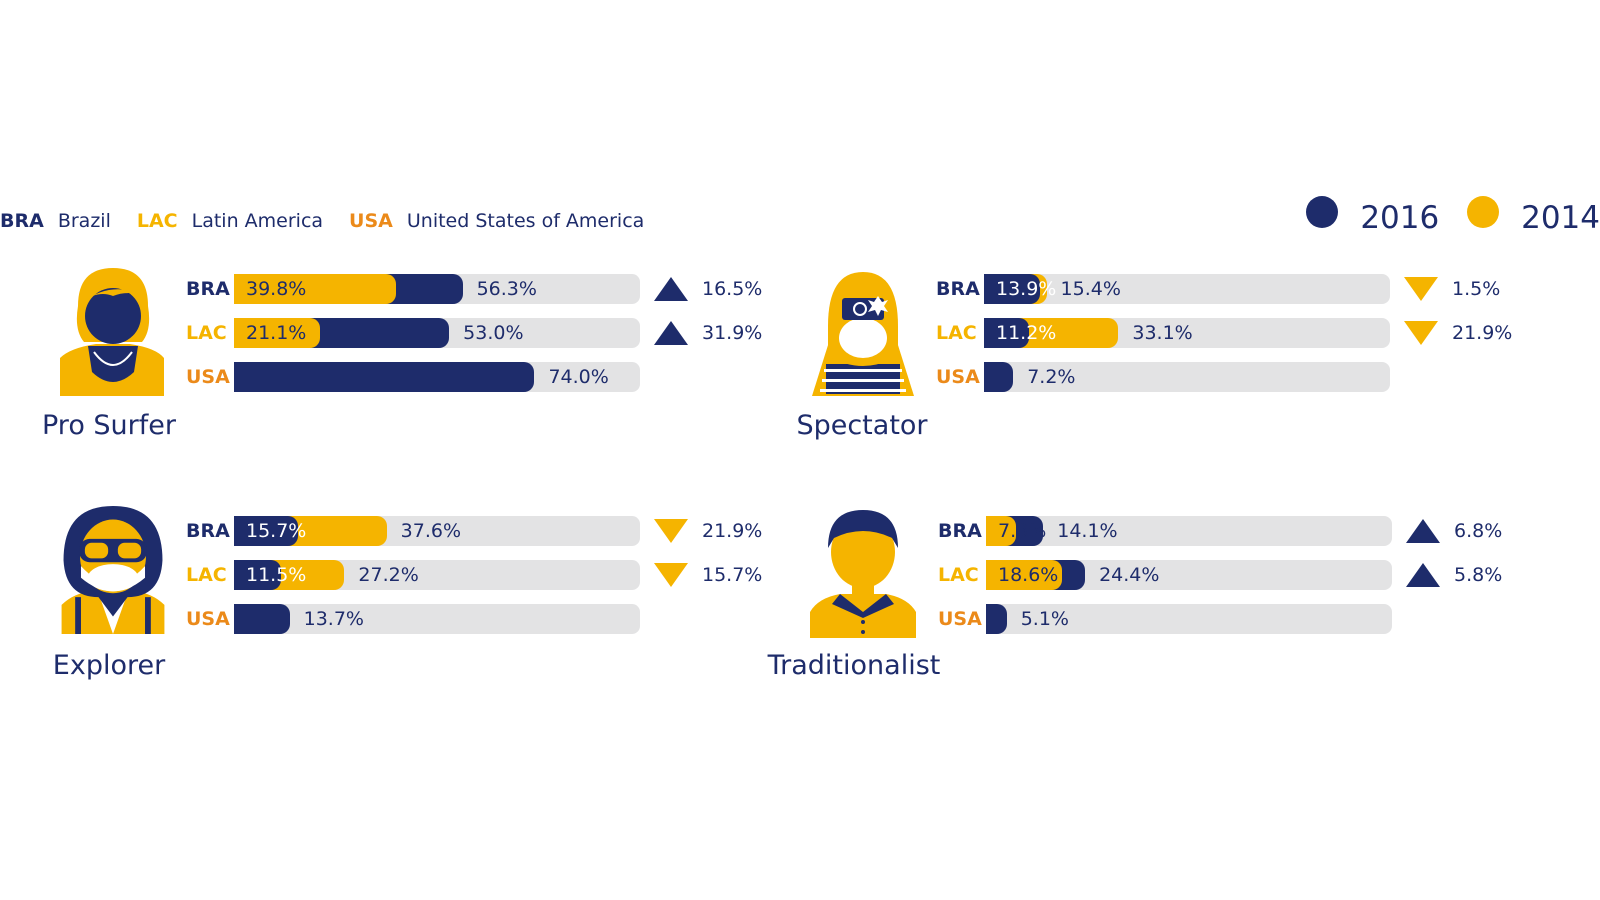 This screenshot has width=1600, height=900. What do you see at coordinates (1090, 289) in the screenshot?
I see `label-2014-spectator-bra: 15.4%` at bounding box center [1090, 289].